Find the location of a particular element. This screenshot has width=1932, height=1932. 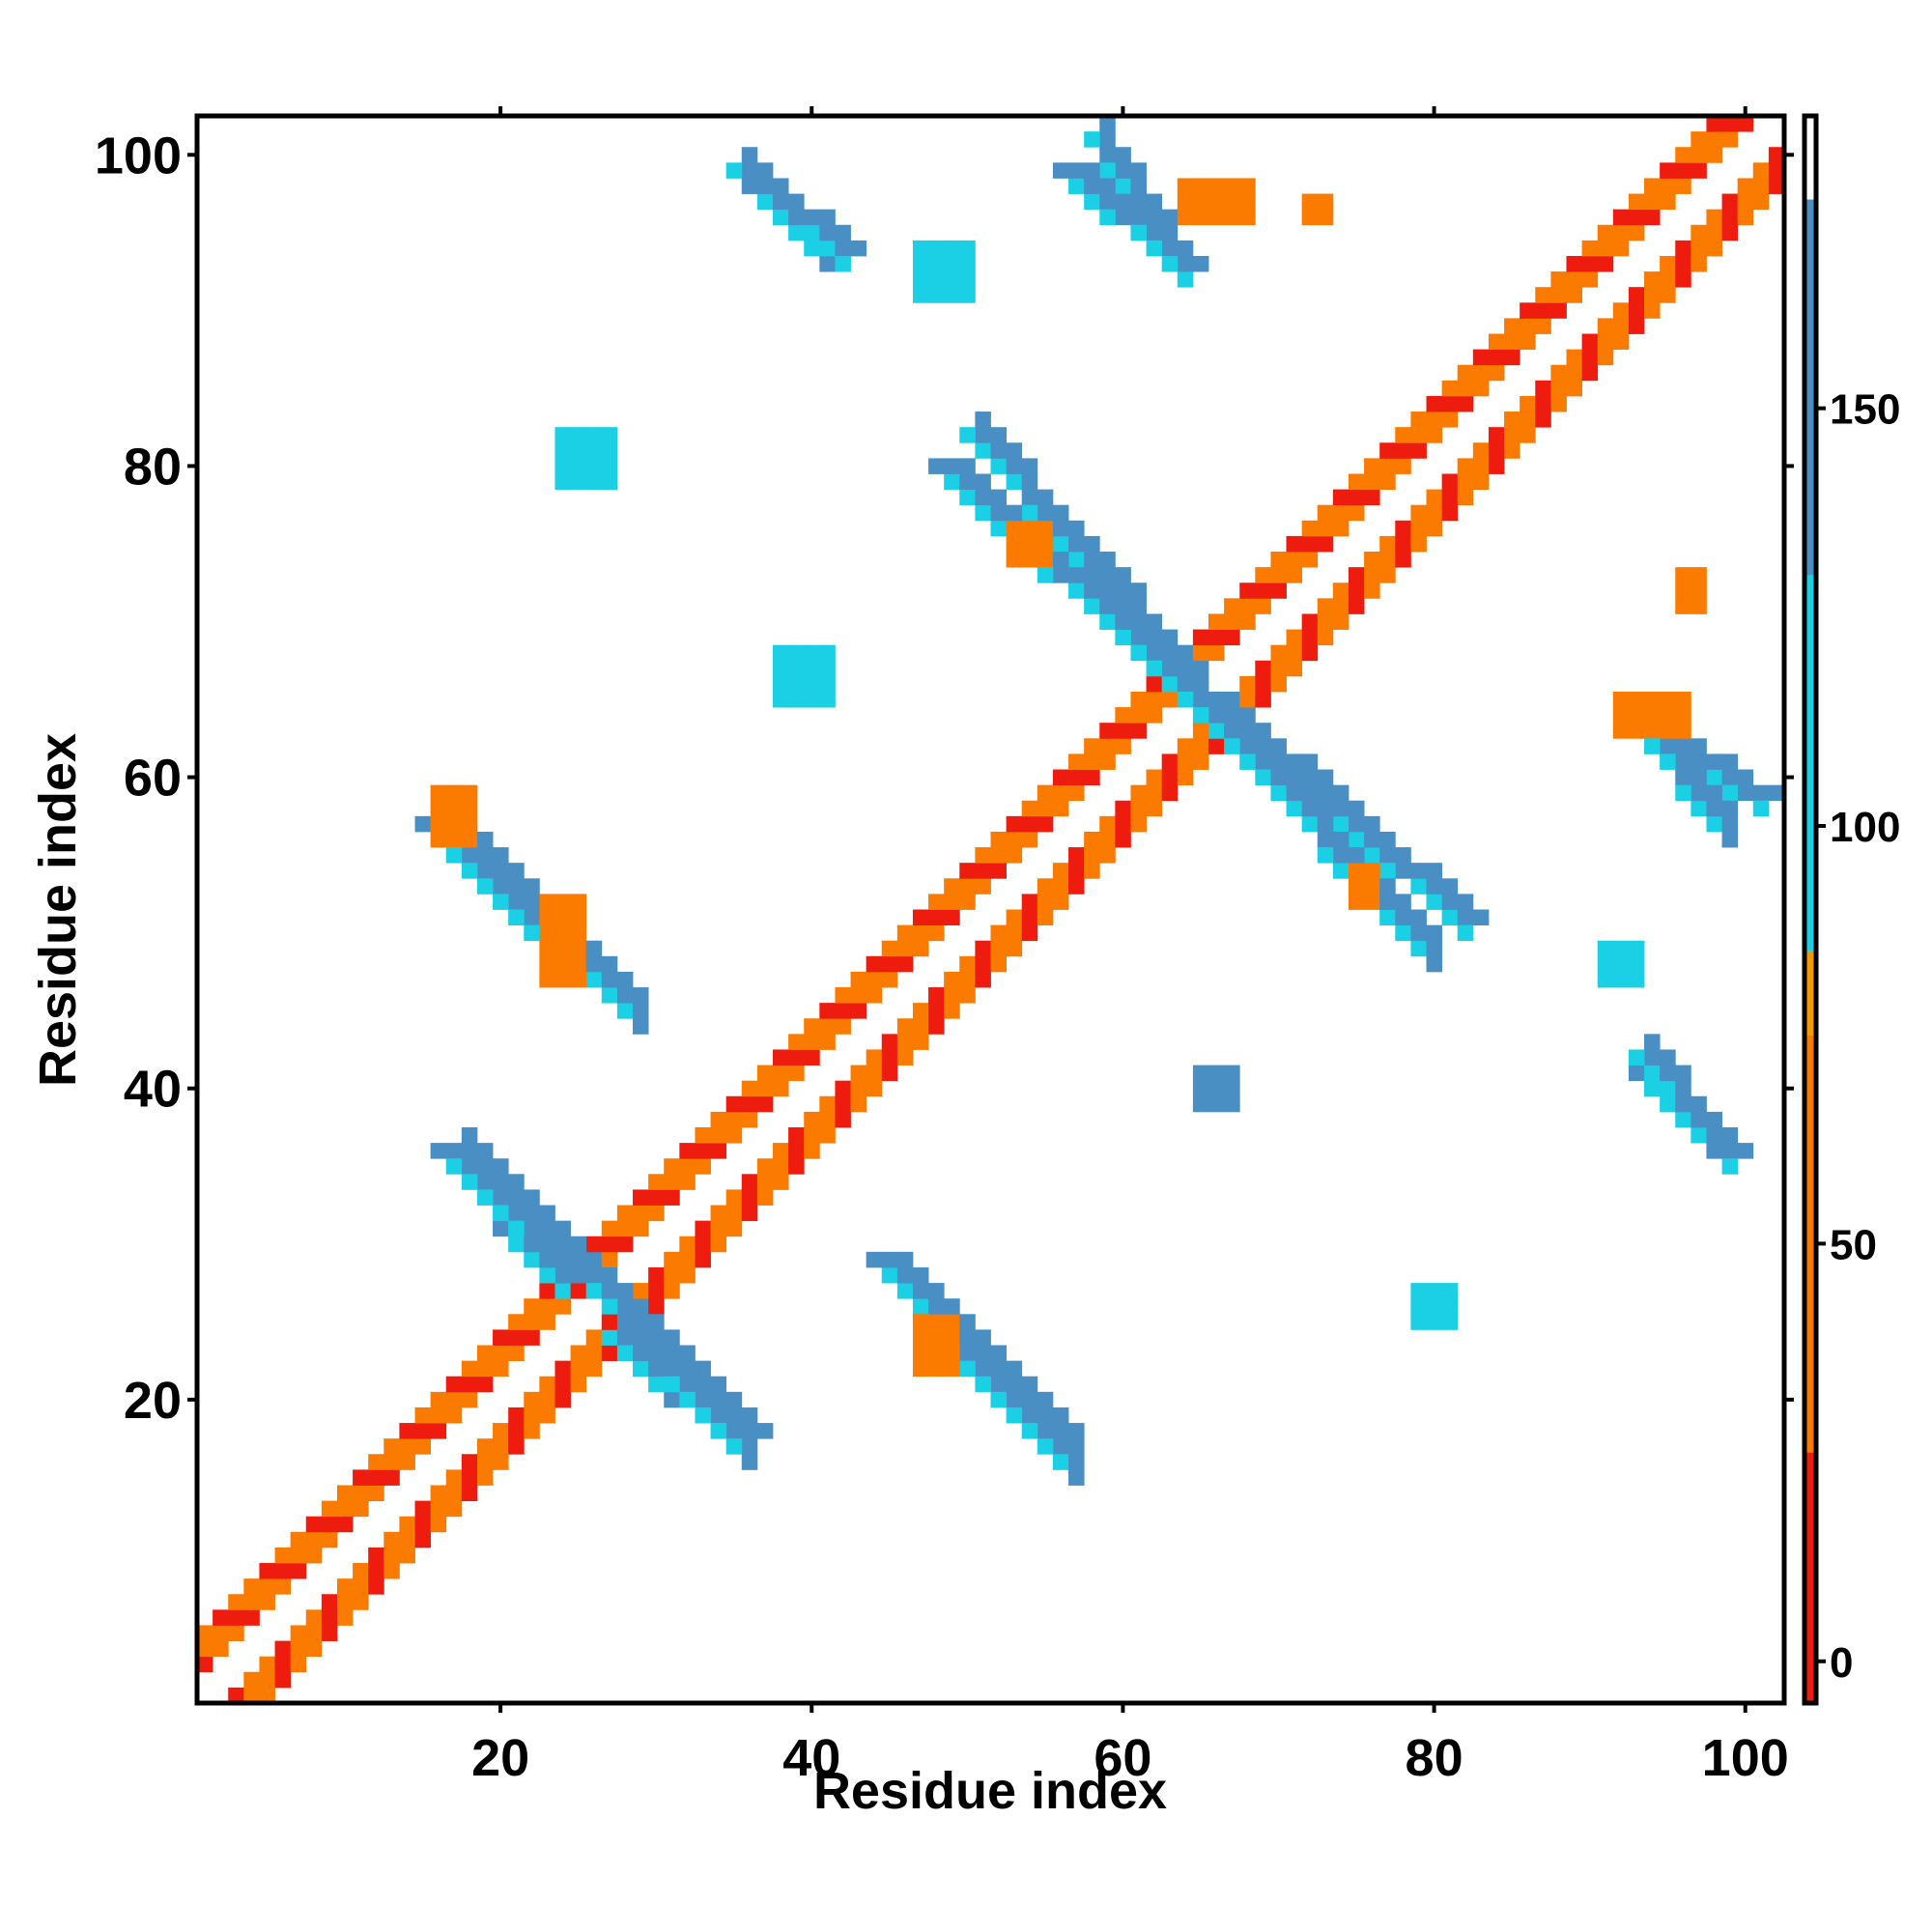

colorbar: 0 50 100 150 is located at coordinates (1851, 909).